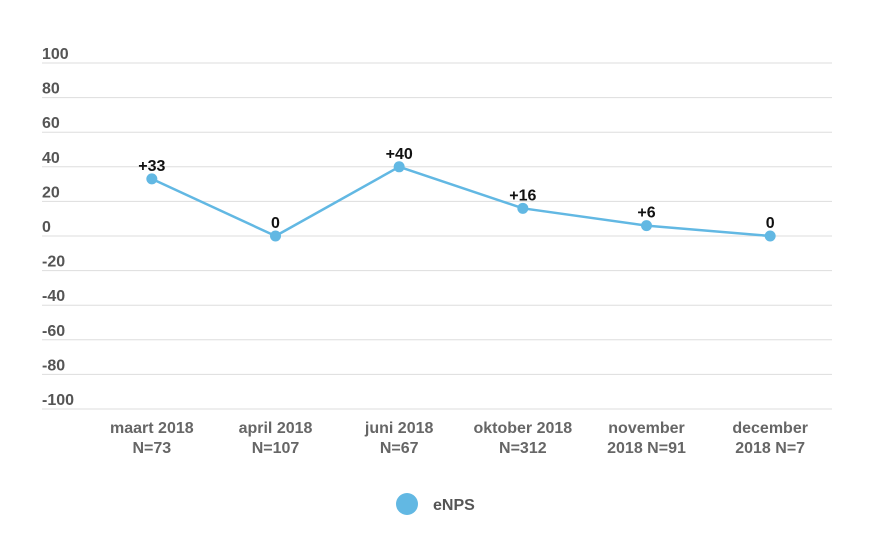 The width and height of the screenshot is (888, 560). Describe the element at coordinates (276, 428) in the screenshot. I see `x-tick-label-line: april 2018` at that location.